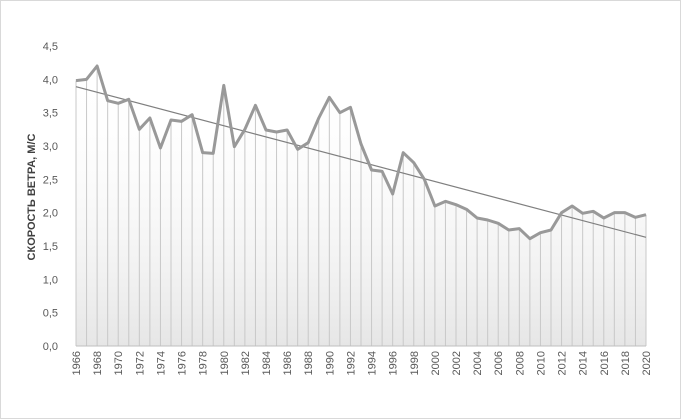 This screenshot has width=681, height=419. I want to click on x-tick-label: 2012, so click(563, 363).